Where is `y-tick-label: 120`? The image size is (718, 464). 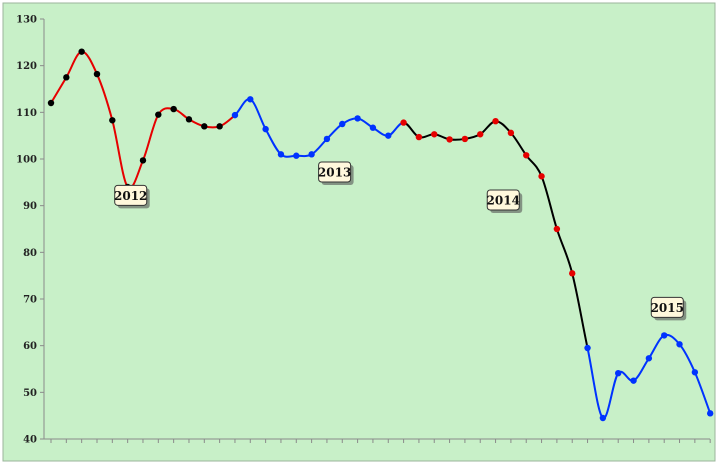
y-tick-label: 120 is located at coordinates (26, 66).